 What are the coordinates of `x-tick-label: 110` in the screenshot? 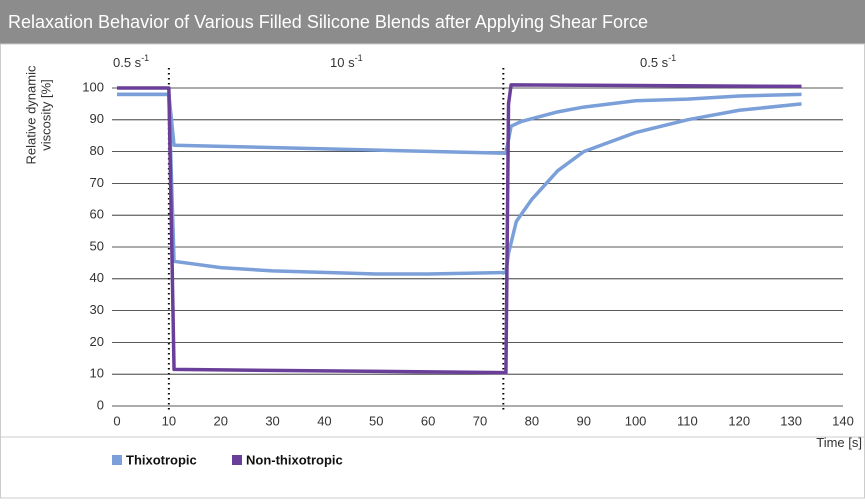 It's located at (687, 420).